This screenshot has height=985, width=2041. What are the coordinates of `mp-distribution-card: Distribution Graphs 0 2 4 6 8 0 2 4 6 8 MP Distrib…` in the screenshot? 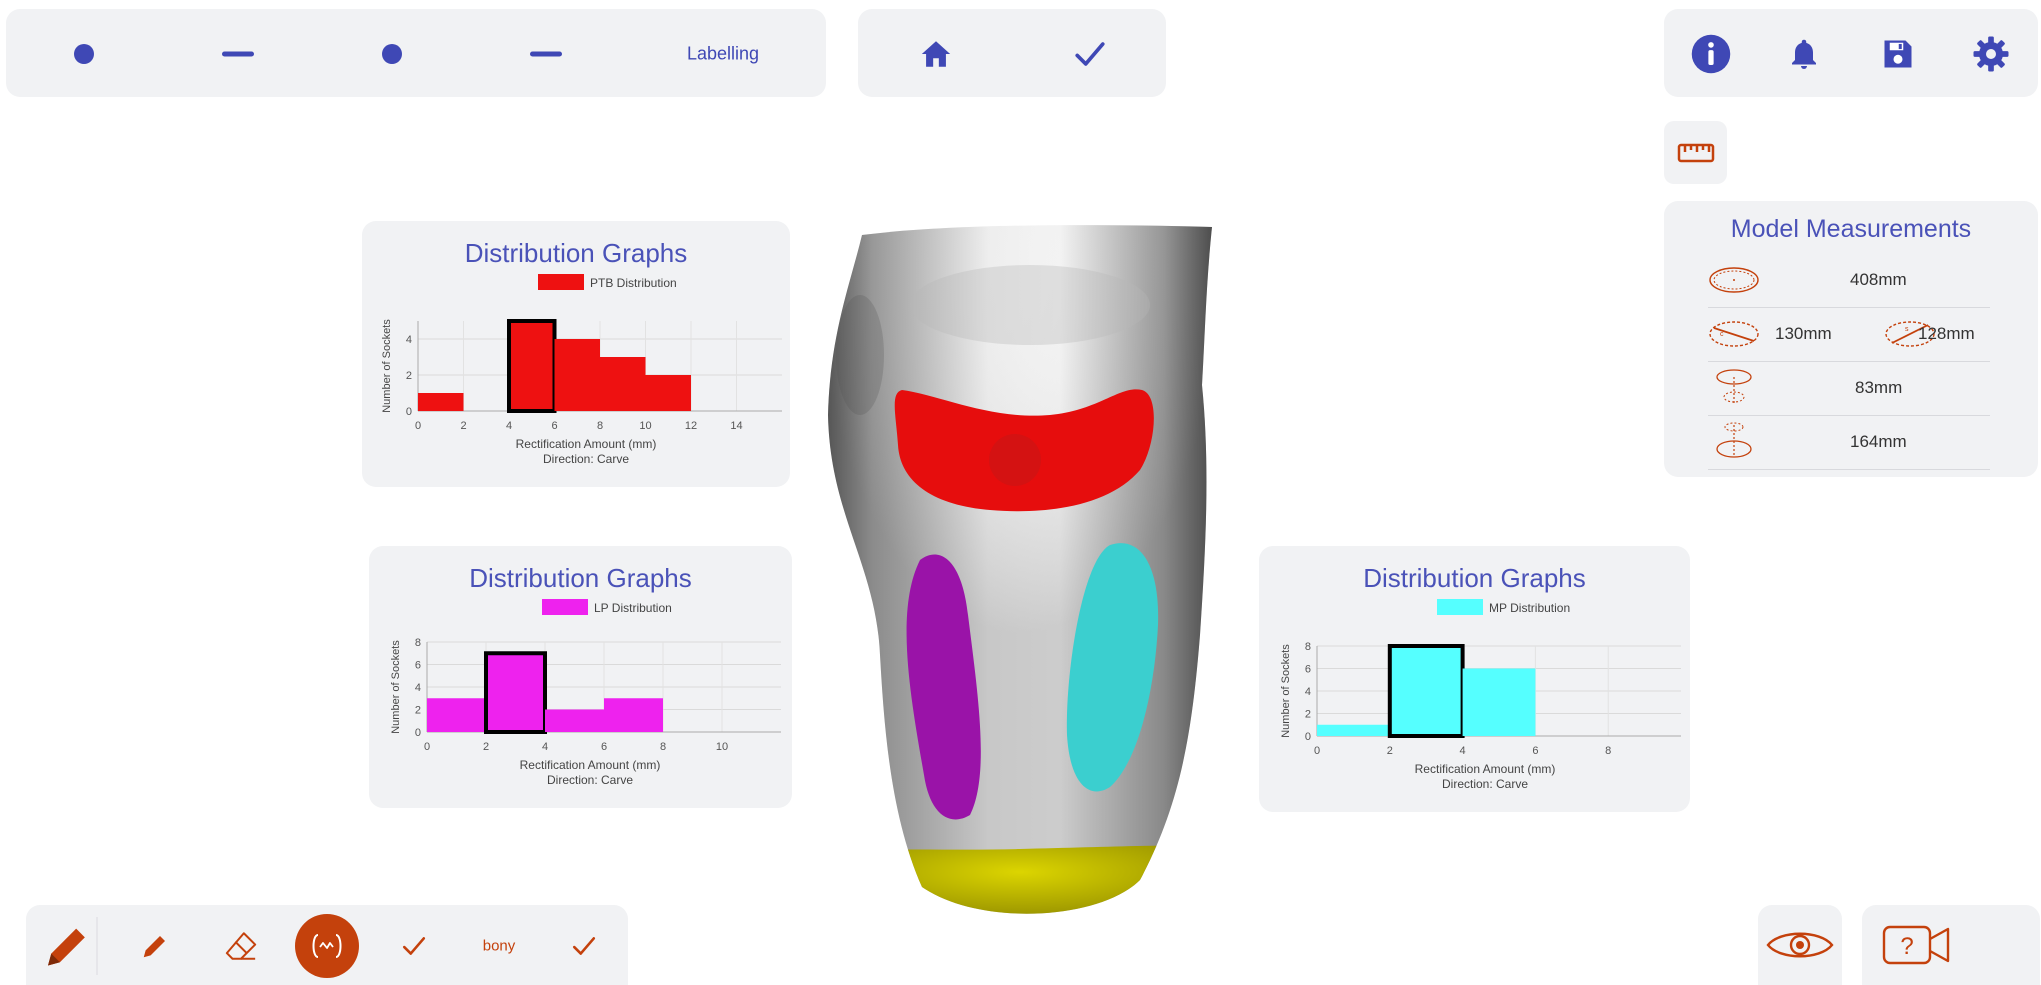 It's located at (1474, 679).